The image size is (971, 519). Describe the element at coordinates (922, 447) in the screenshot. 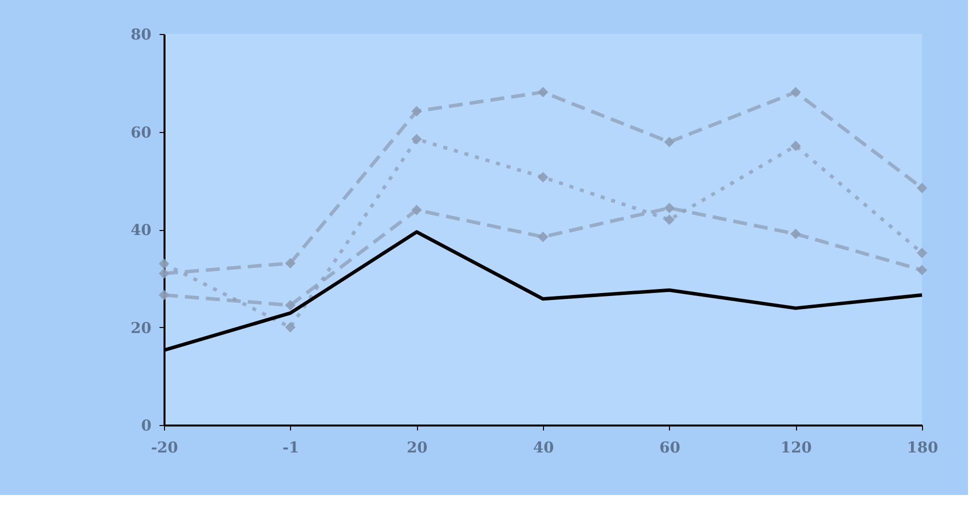

I see `x-tick-label: 180` at that location.